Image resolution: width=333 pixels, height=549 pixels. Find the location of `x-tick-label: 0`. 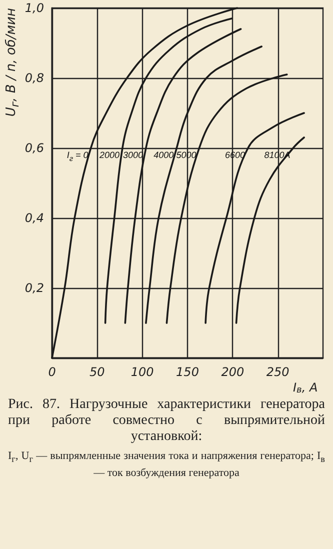

x-tick-label: 0 is located at coordinates (52, 372).